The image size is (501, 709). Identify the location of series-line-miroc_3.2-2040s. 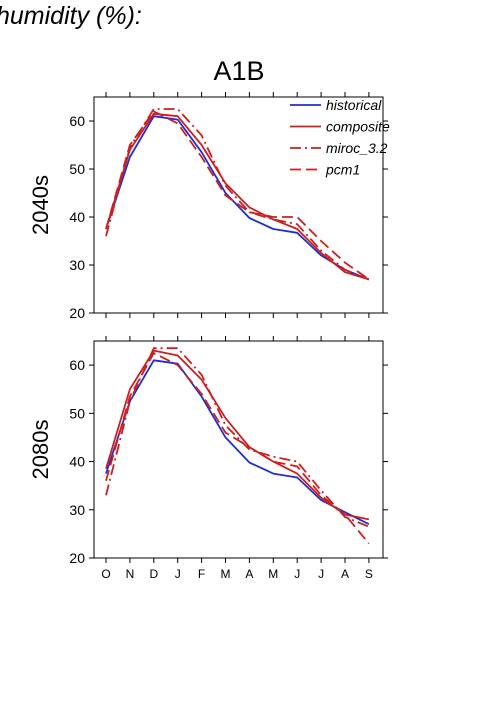
(237, 194).